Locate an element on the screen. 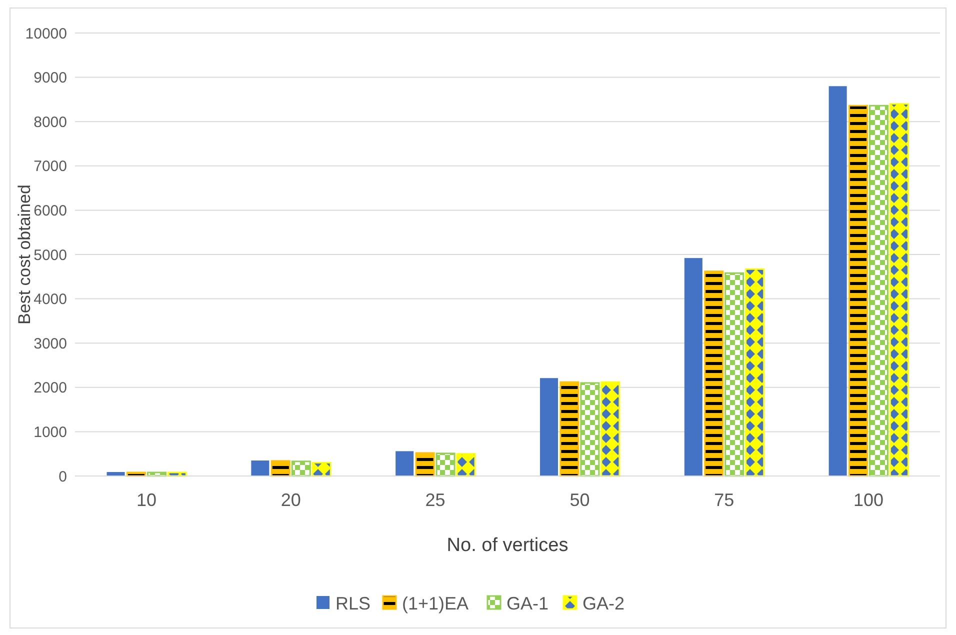 The width and height of the screenshot is (956, 635). x-tick-label: 10 is located at coordinates (146, 500).